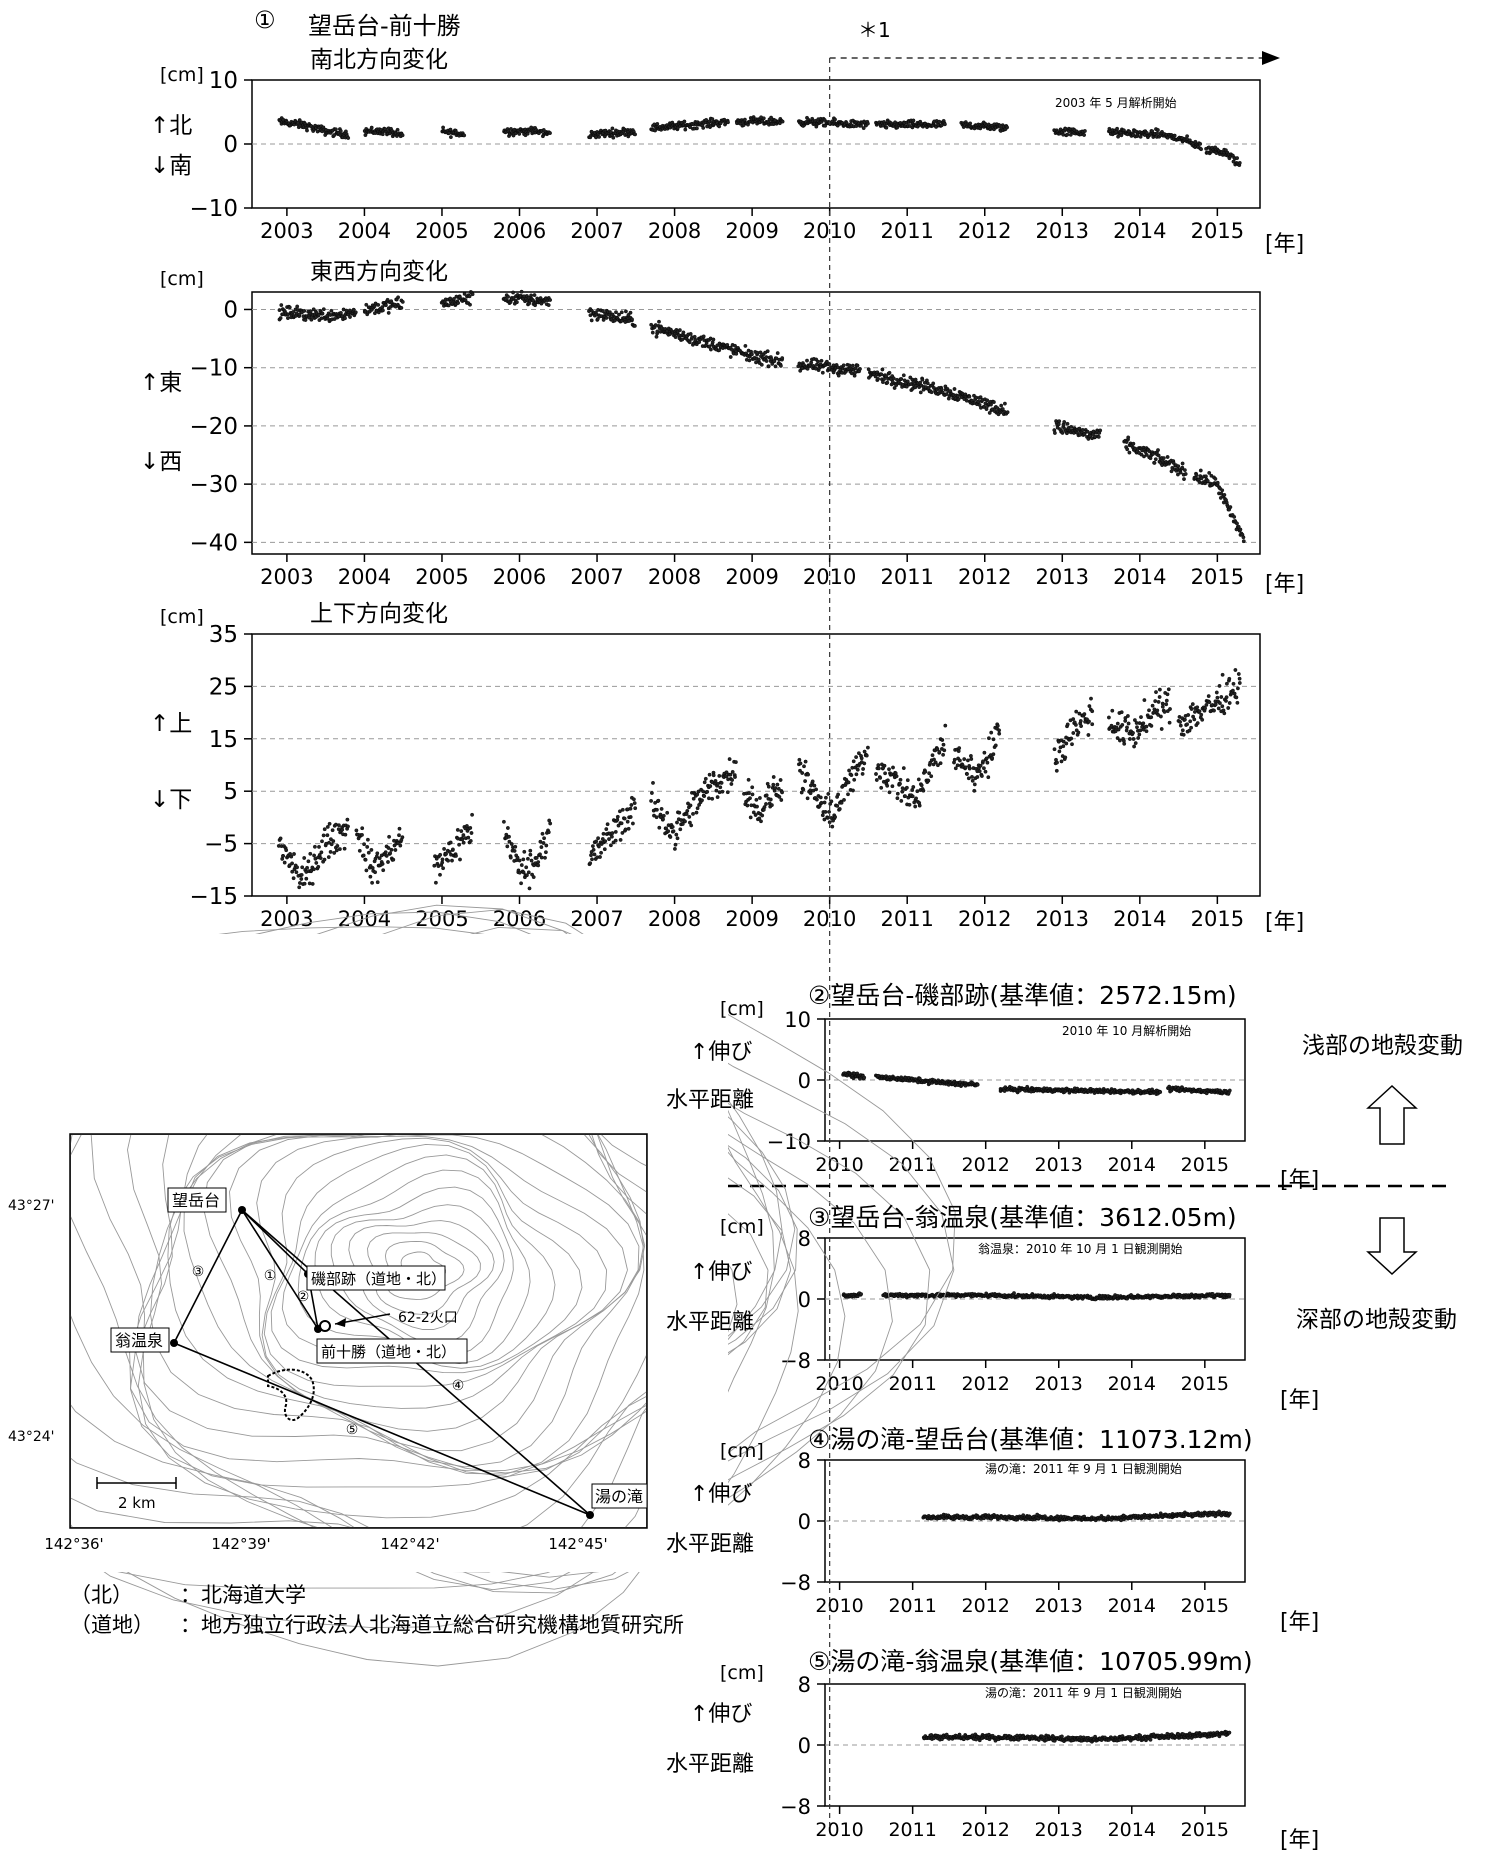 This screenshot has height=1854, width=1499. What do you see at coordinates (674, 231) in the screenshot?
I see `x-tick-label: 2008` at bounding box center [674, 231].